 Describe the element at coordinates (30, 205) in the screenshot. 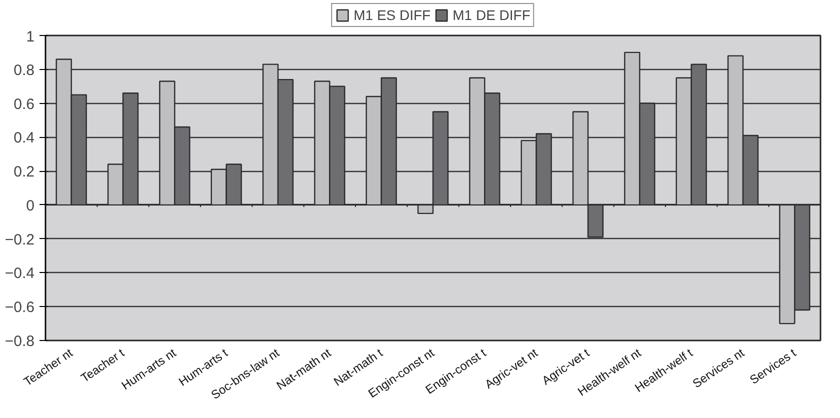

I see `y-tick-label: 0` at that location.